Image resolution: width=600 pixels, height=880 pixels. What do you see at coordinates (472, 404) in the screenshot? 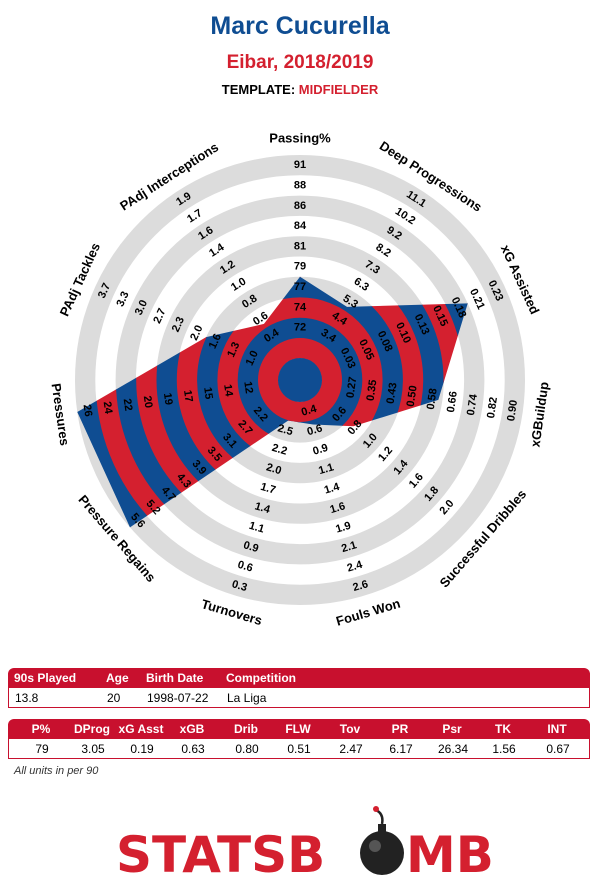
I see `tick-label: 0.74` at bounding box center [472, 404].